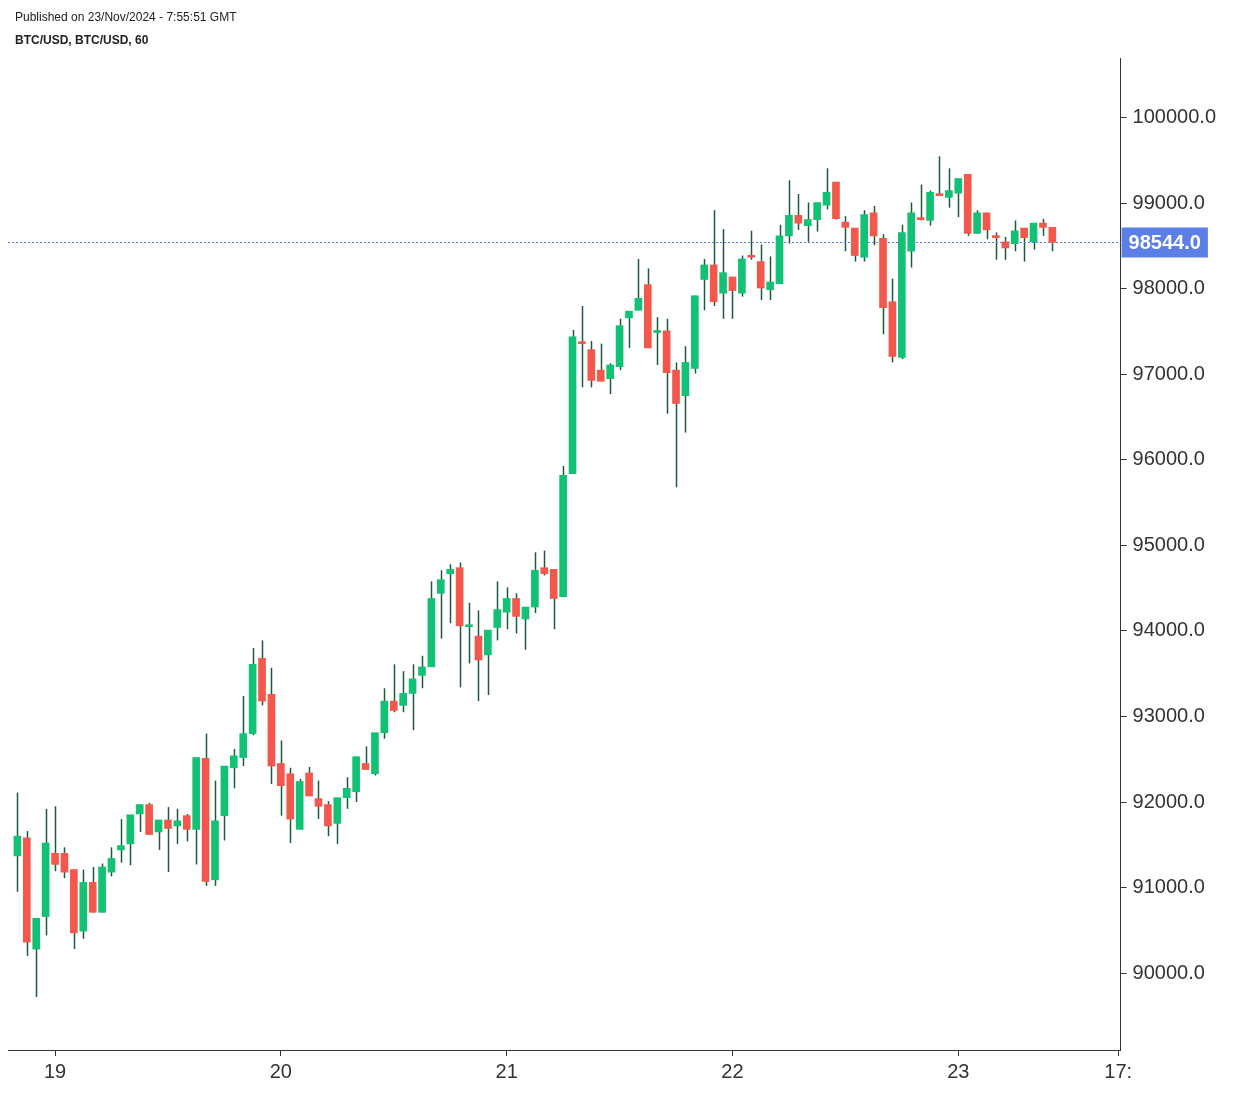  What do you see at coordinates (1168, 886) in the screenshot?
I see `y-tick-label: 91000.0` at bounding box center [1168, 886].